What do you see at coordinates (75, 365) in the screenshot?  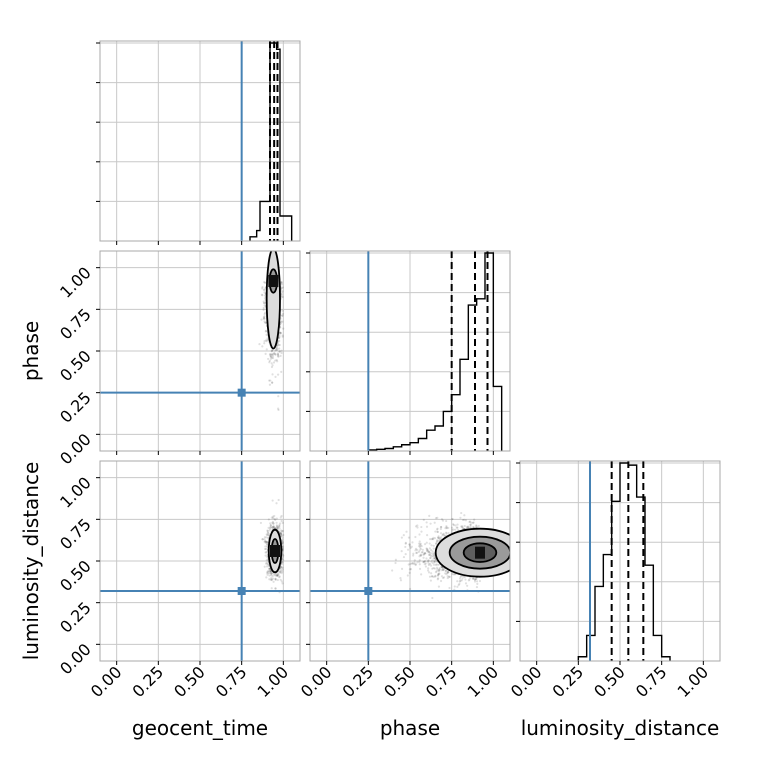 I see `y-tick-label: 0.50` at bounding box center [75, 365].